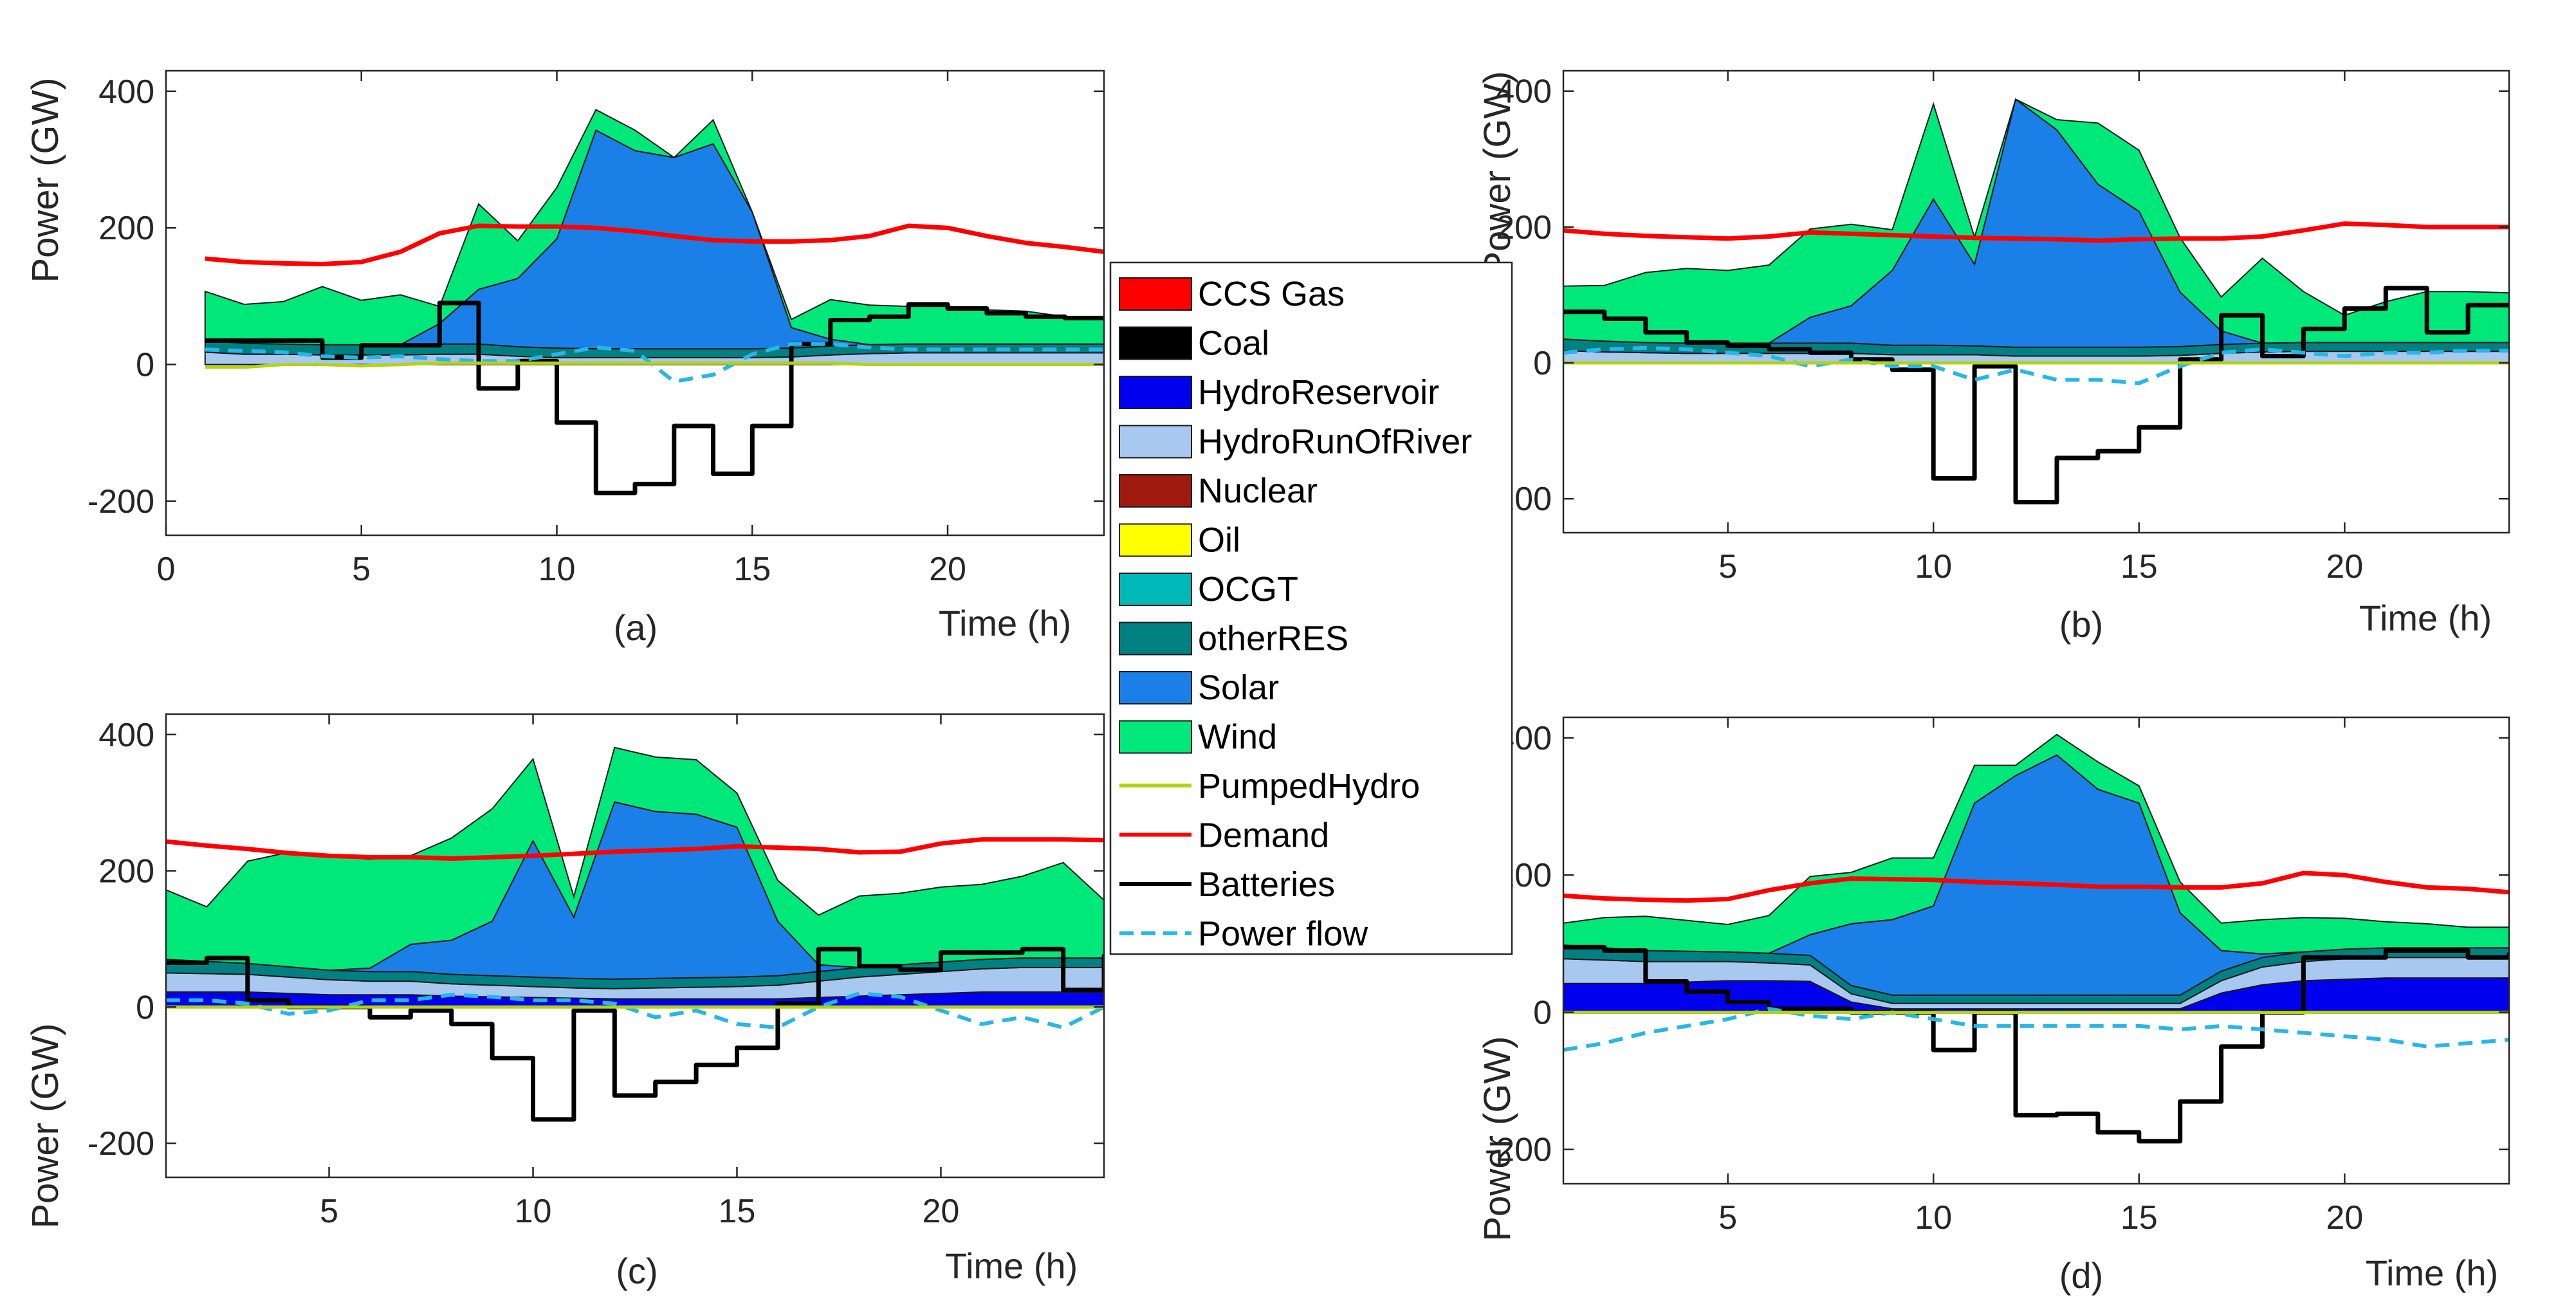  Describe the element at coordinates (166, 569) in the screenshot. I see `x-tick-label: 0` at that location.